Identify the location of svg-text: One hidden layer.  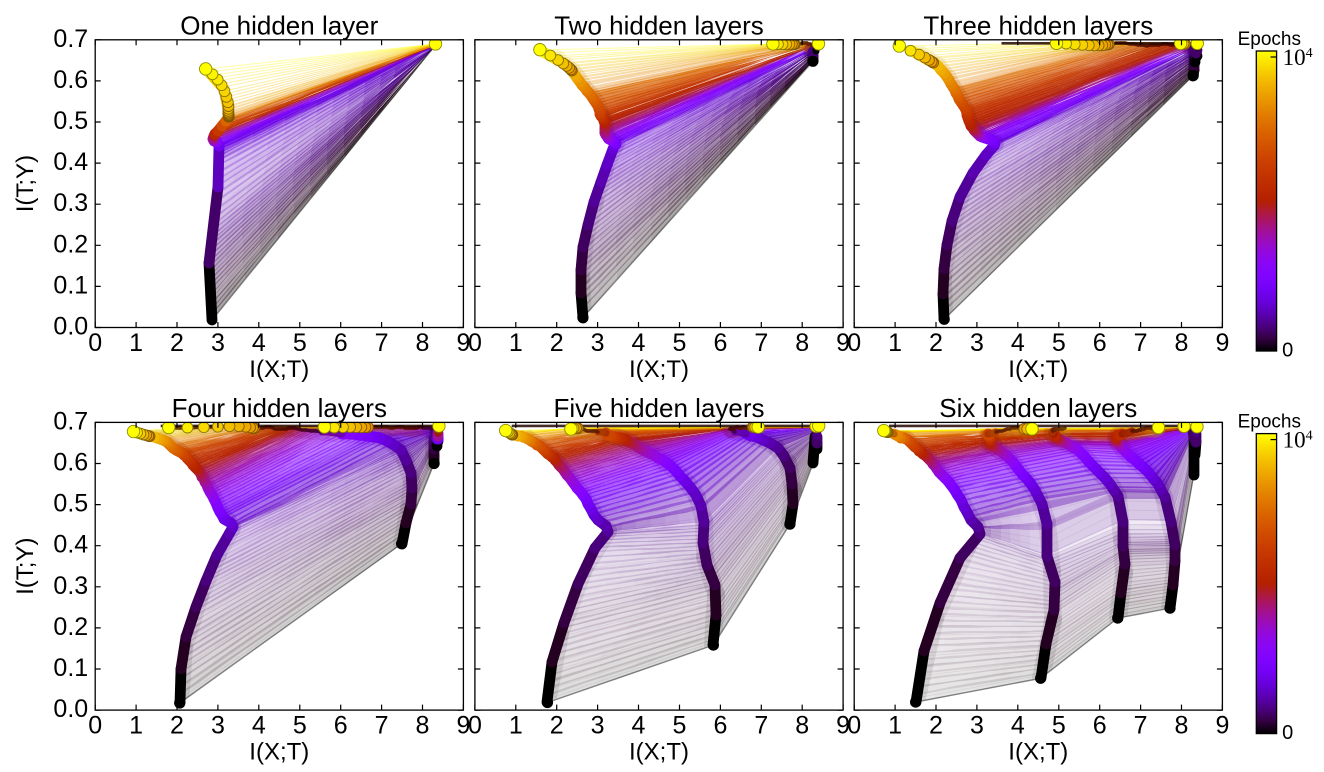
(279, 25).